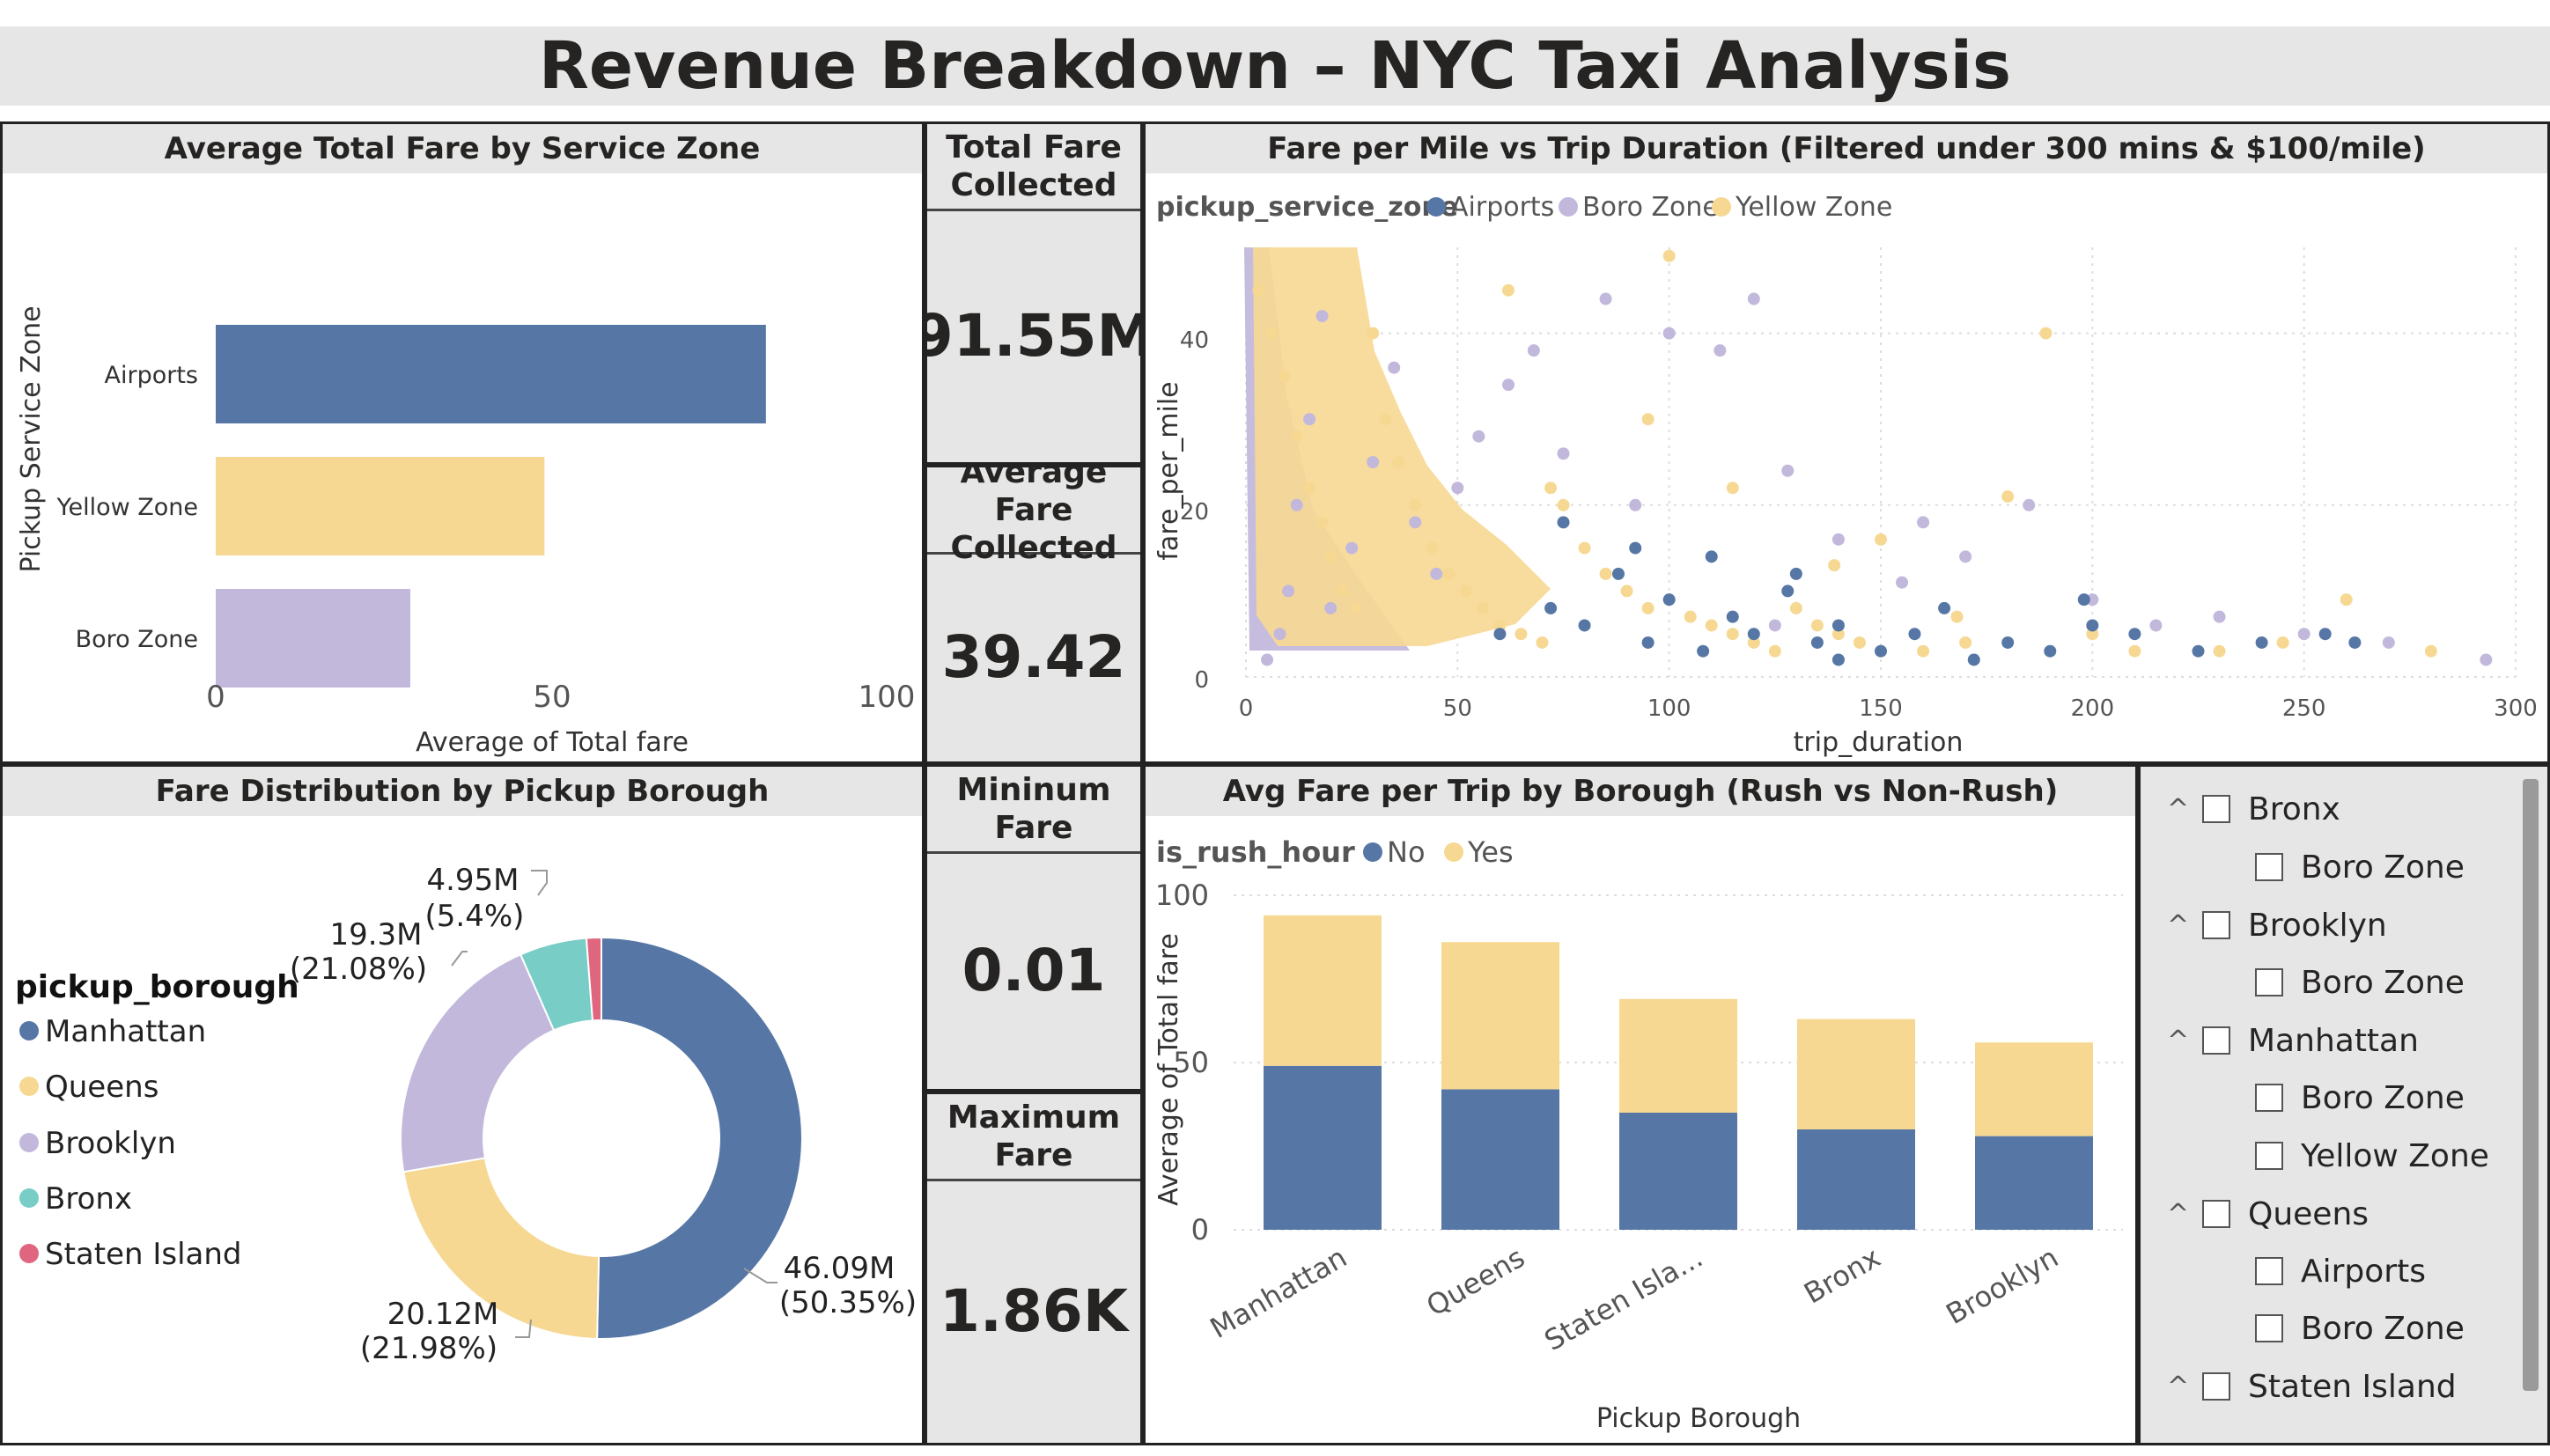 The height and width of the screenshot is (1456, 2550). I want to click on legend-brooklyn: Brooklyn, so click(110, 1143).